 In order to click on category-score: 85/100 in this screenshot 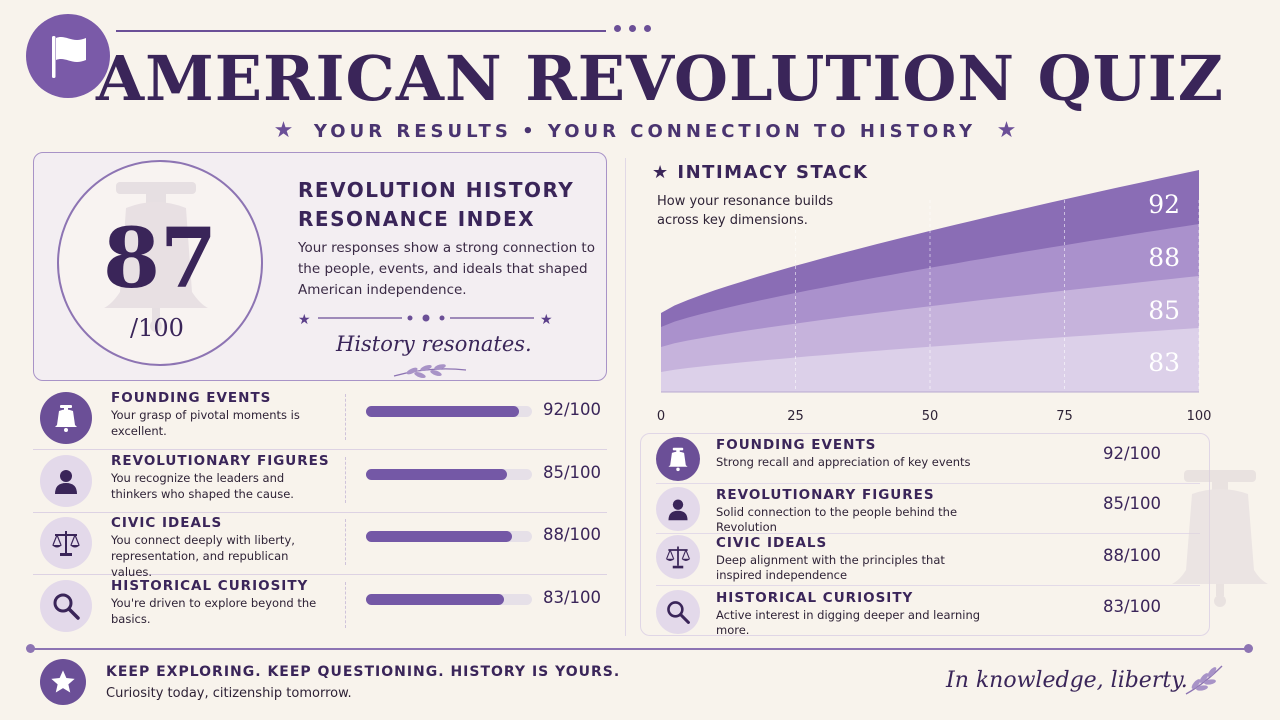, I will do `click(572, 472)`.